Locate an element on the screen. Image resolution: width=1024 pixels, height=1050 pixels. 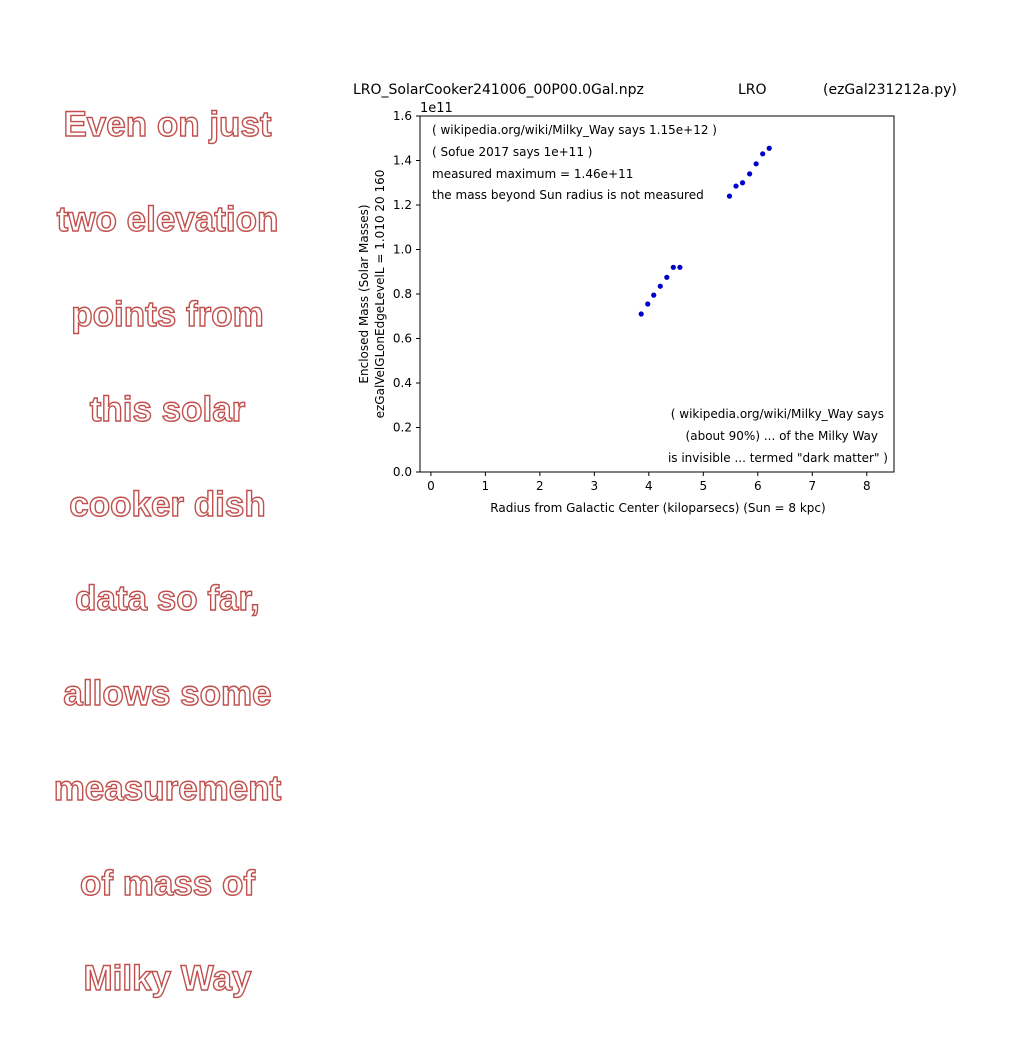
x-tick-label: 7 is located at coordinates (812, 486).